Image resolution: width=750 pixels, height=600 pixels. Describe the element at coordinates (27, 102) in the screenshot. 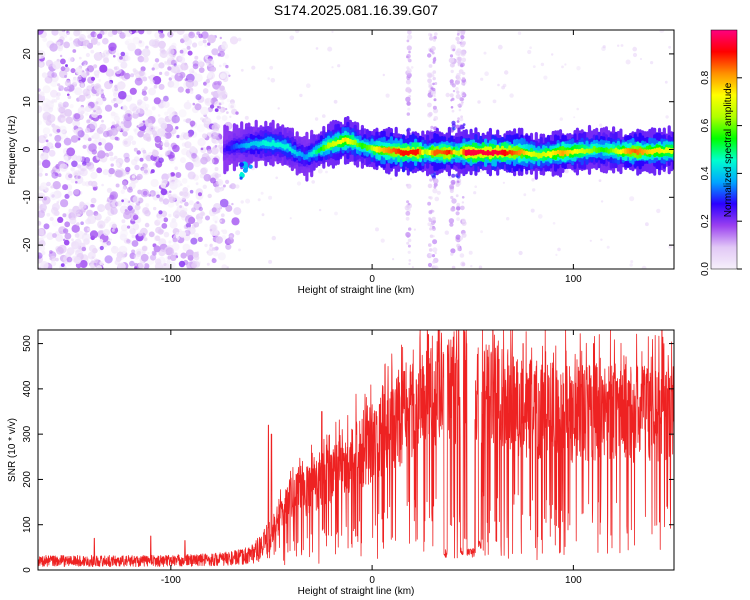

I see `y-tick-label: 10` at that location.